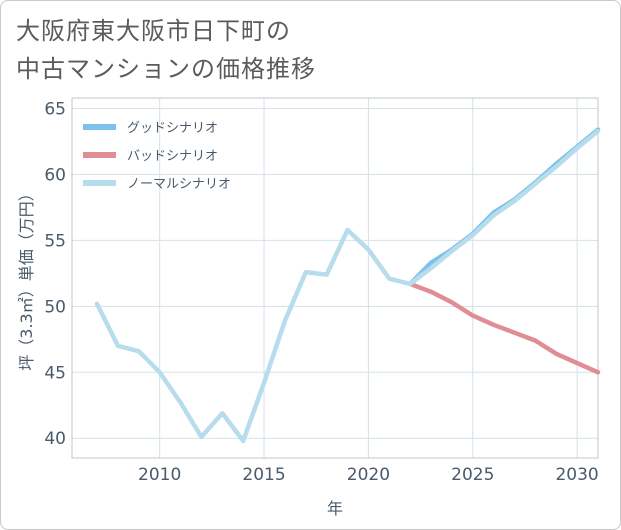 This screenshot has height=530, width=621. I want to click on y-tick-label: 50, so click(55, 307).